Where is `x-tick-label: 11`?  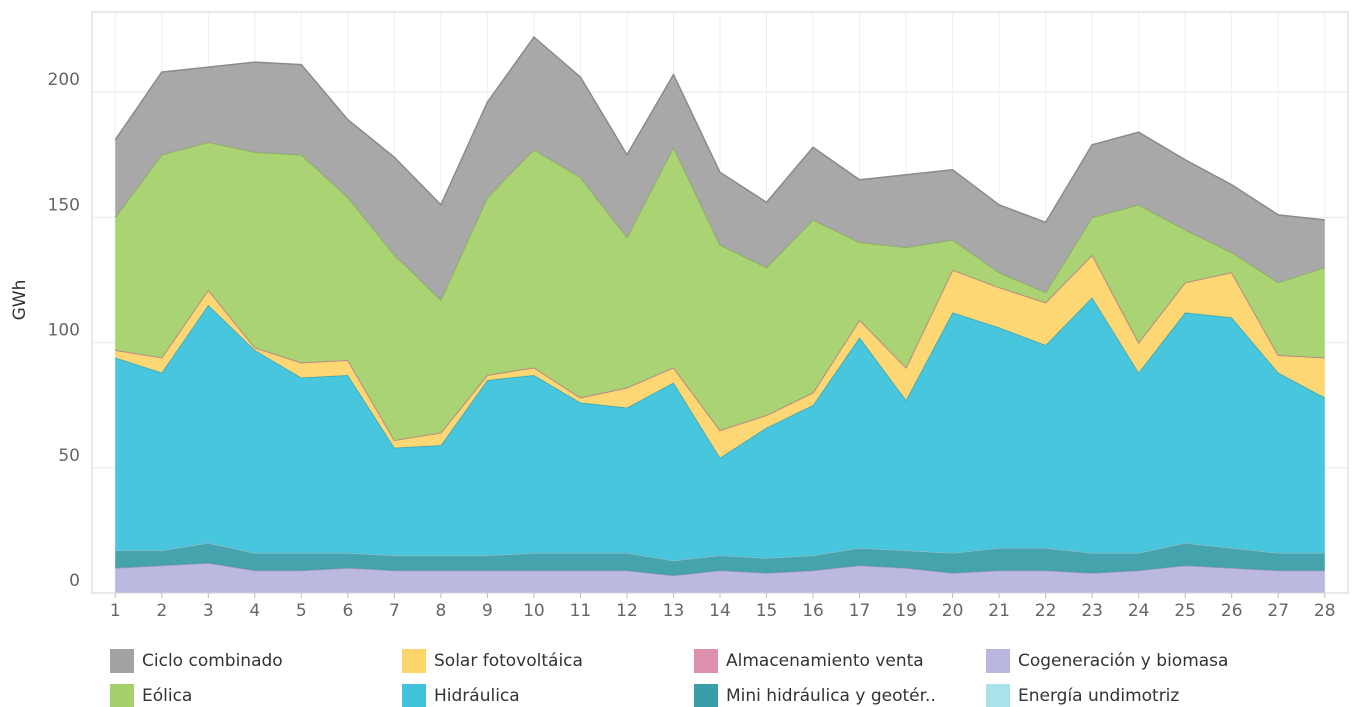 x-tick-label: 11 is located at coordinates (581, 611).